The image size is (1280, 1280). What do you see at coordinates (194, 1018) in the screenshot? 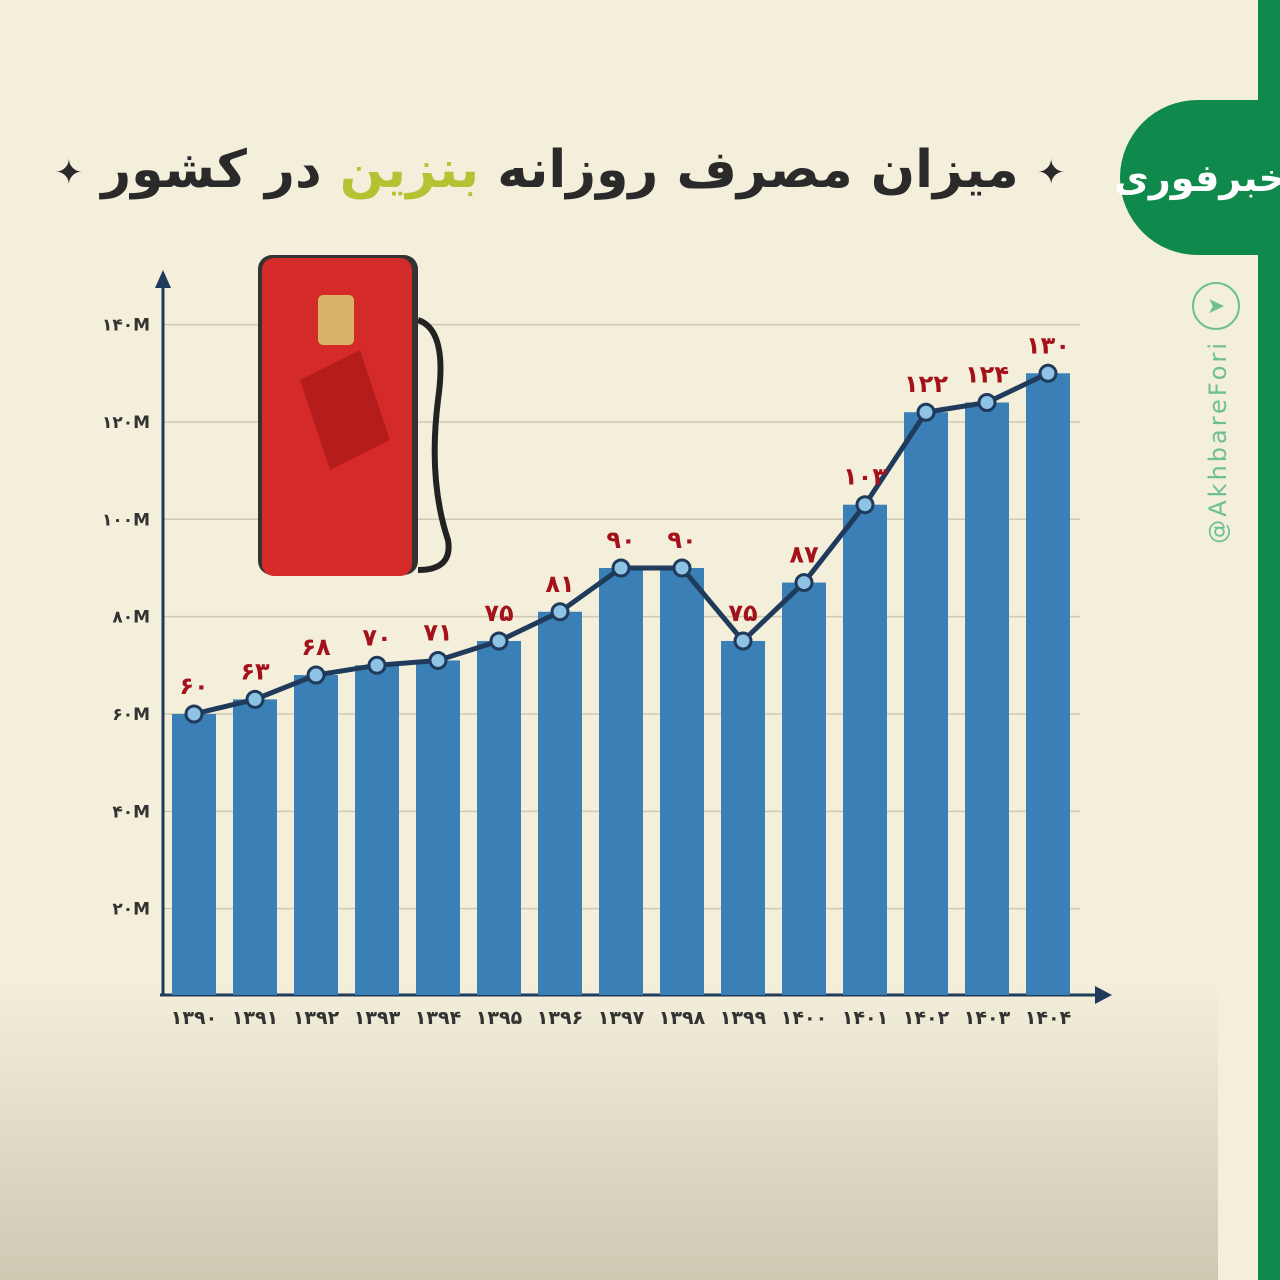
I see `x-tick-label: ۱۳۹۰` at bounding box center [194, 1018].